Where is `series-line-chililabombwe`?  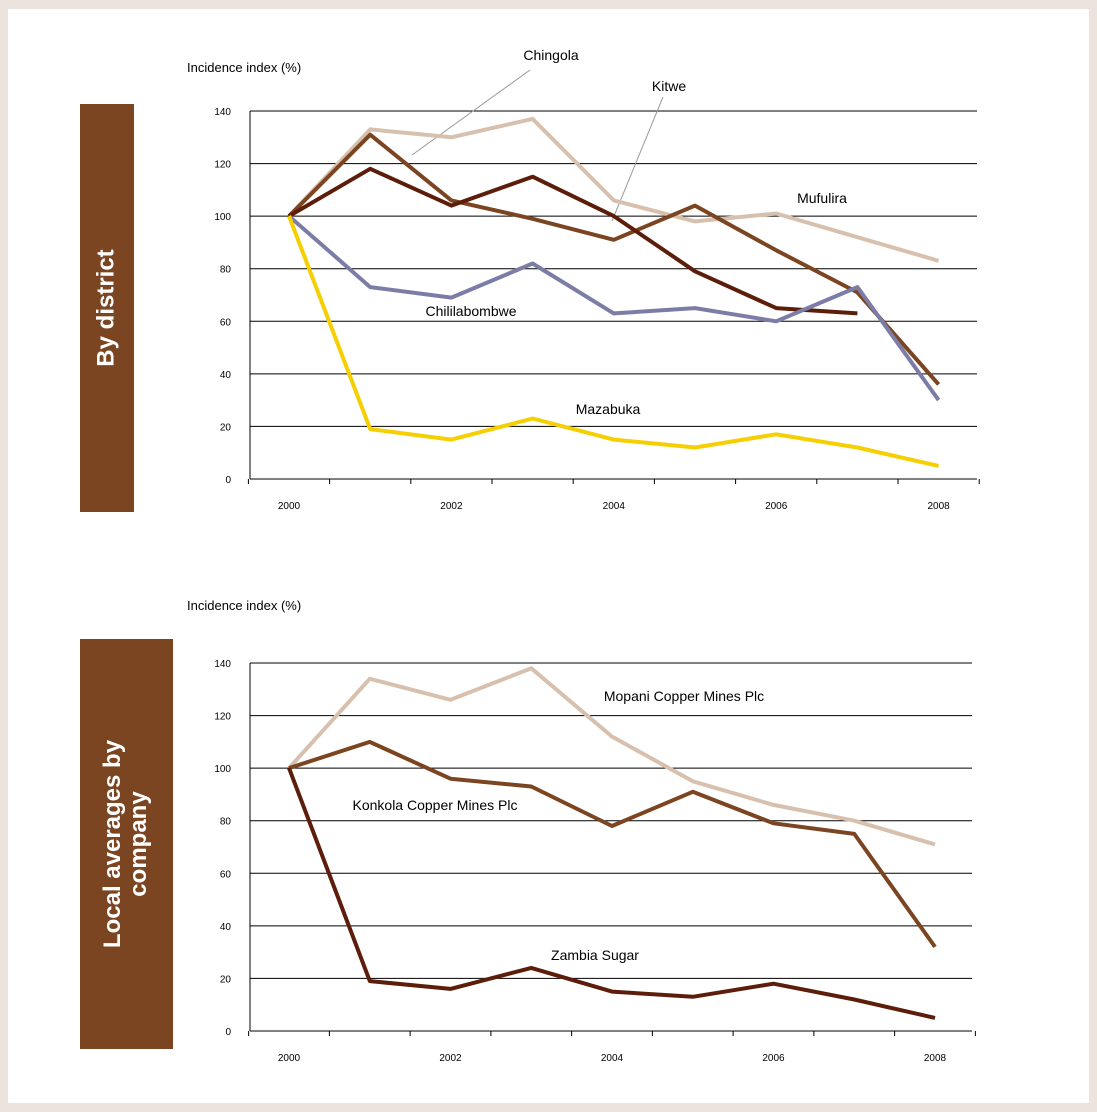 series-line-chililabombwe is located at coordinates (614, 308).